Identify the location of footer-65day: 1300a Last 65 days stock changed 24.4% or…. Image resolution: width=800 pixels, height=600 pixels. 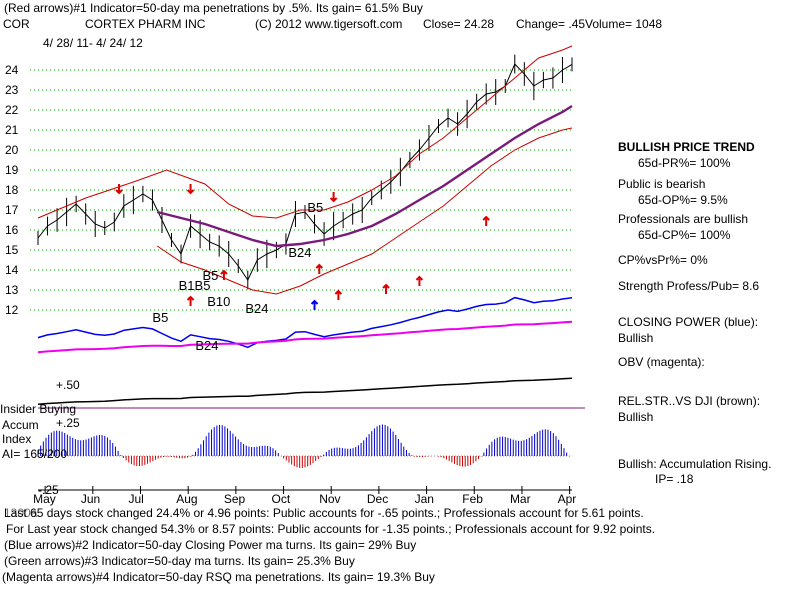
(324, 513).